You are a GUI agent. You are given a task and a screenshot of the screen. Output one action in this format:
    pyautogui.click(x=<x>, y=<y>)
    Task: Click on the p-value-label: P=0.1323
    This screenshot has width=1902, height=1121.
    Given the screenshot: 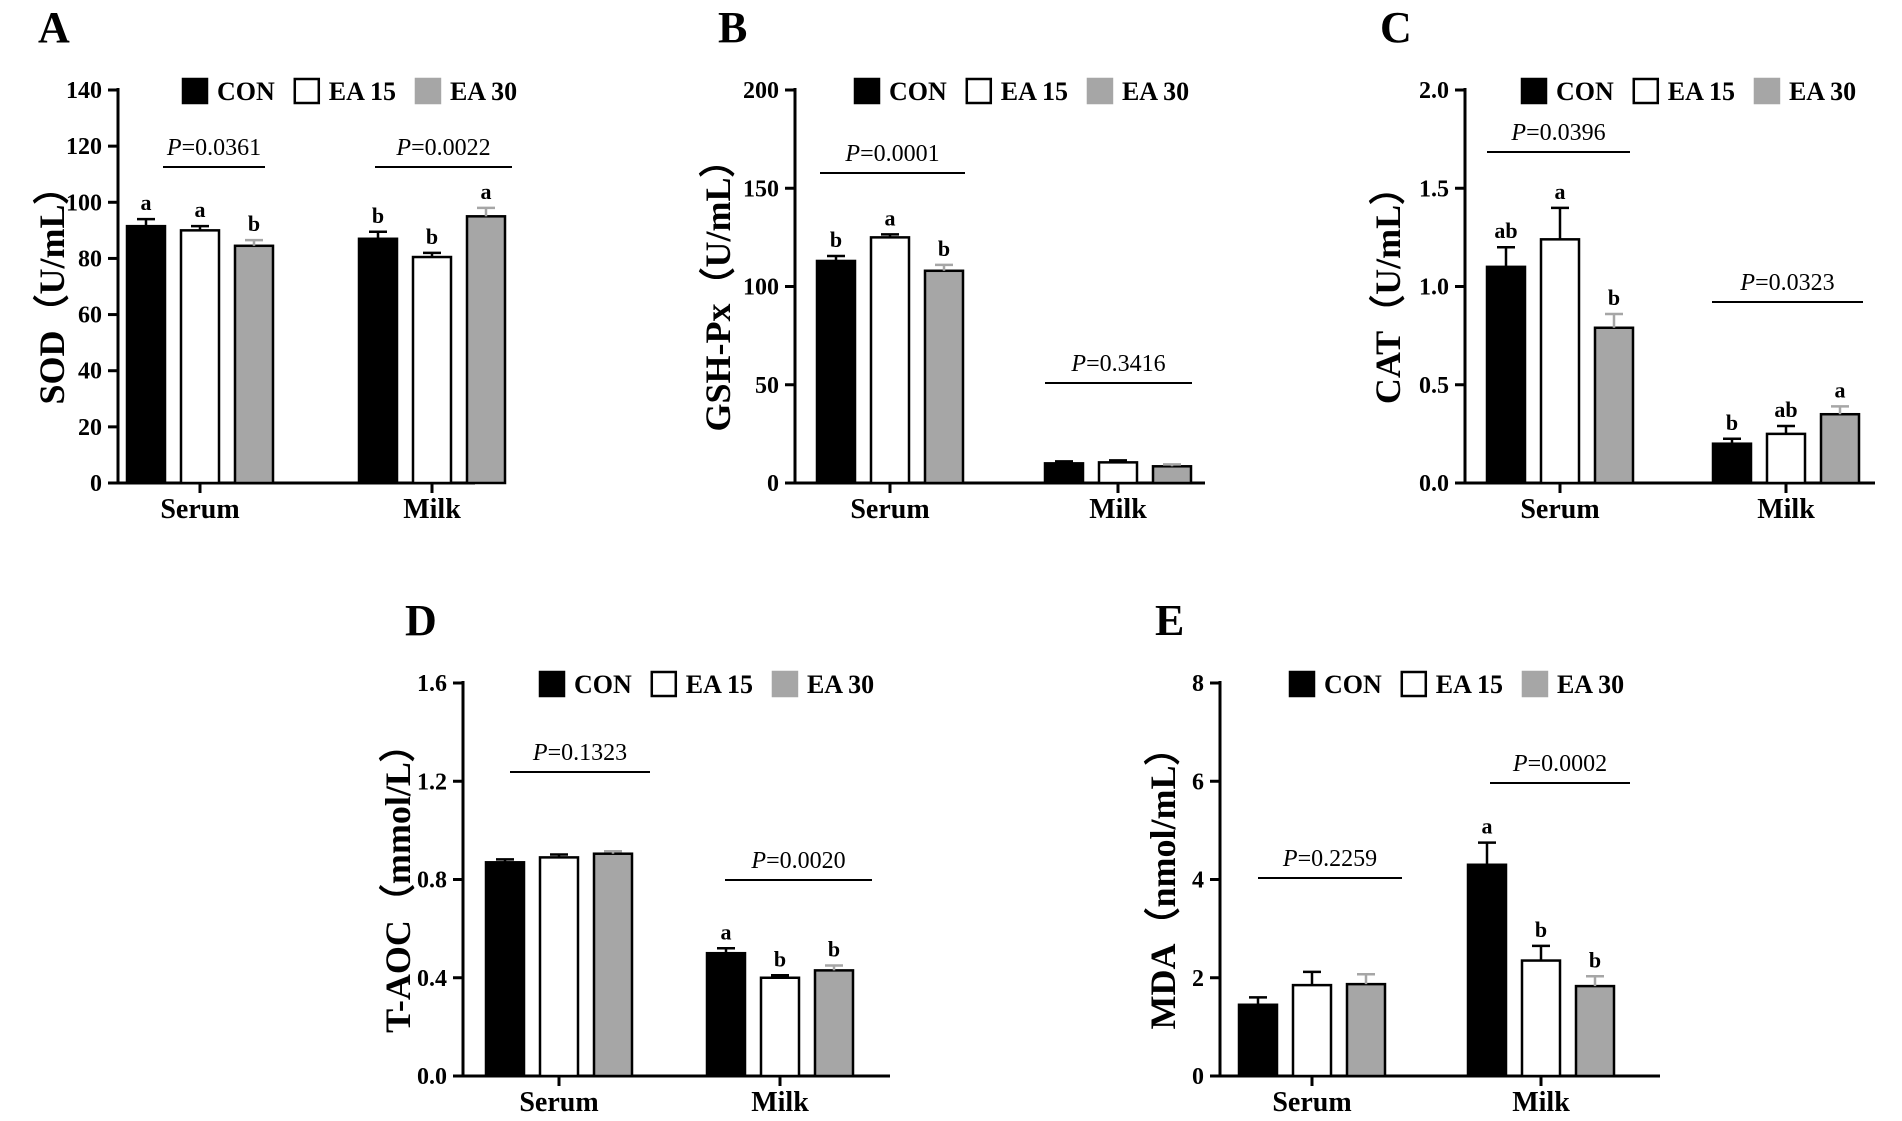 What is the action you would take?
    pyautogui.click(x=579, y=753)
    